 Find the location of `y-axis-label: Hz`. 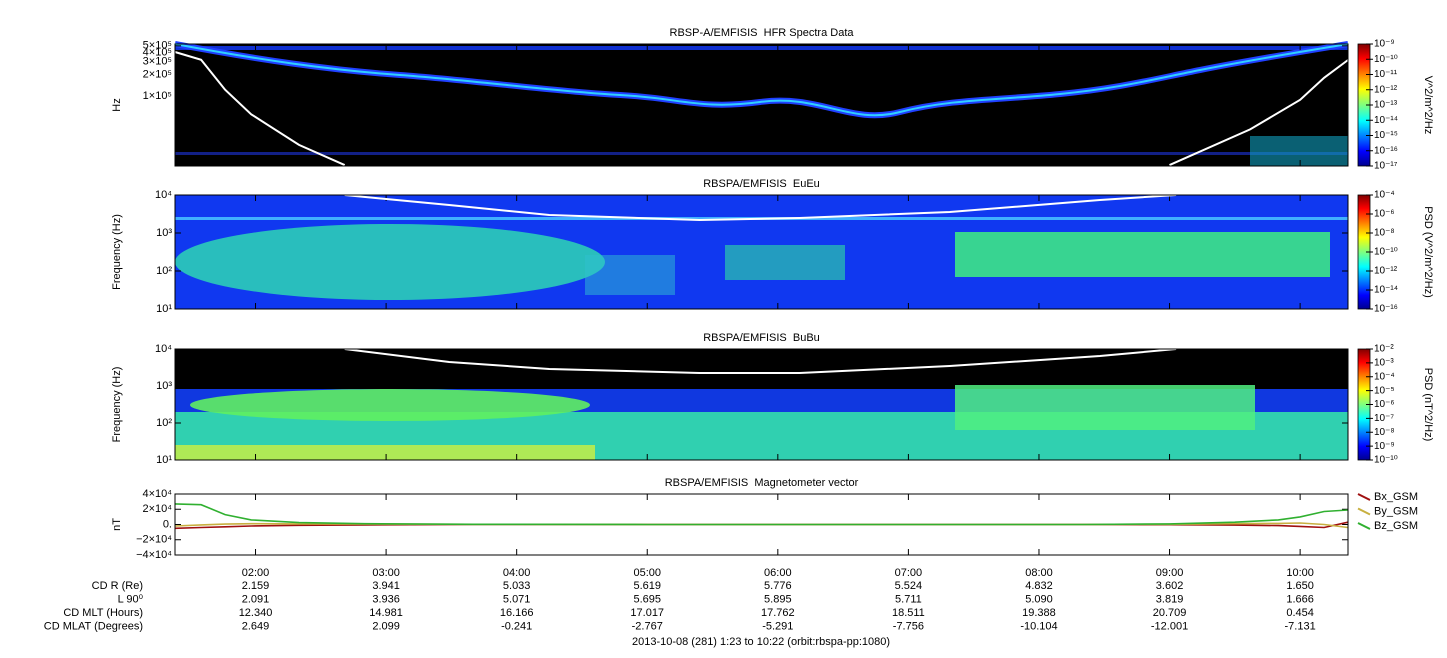

y-axis-label: Hz is located at coordinates (117, 104).